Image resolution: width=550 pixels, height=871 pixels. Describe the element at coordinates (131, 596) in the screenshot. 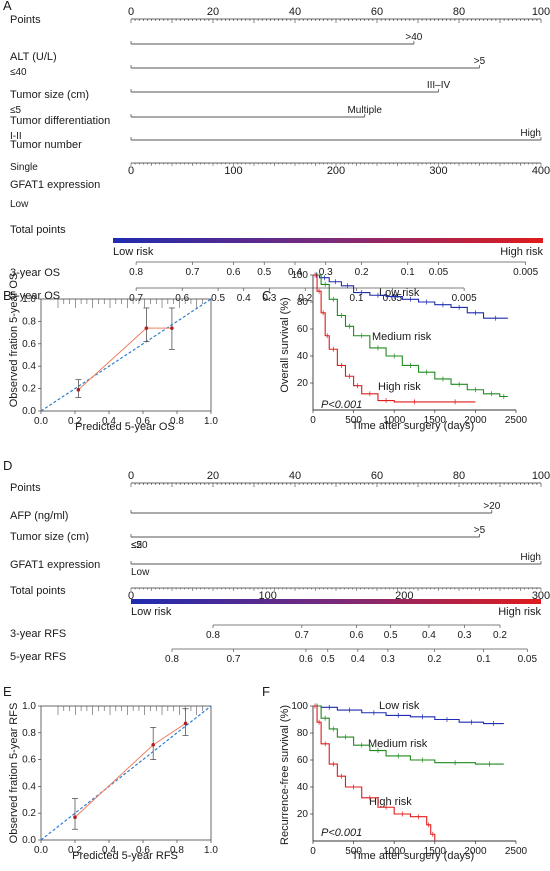

I see `total-points-tick-label: 0` at that location.